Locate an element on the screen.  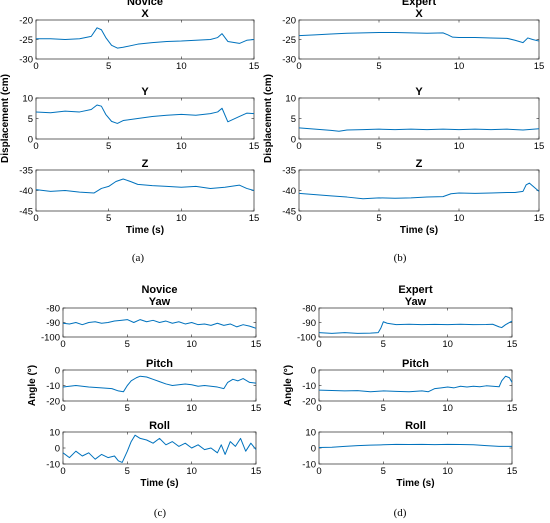
subplot-a2: Y 0 5 10 15 10 5 0 Displacement (cm) is located at coordinates (129, 118).